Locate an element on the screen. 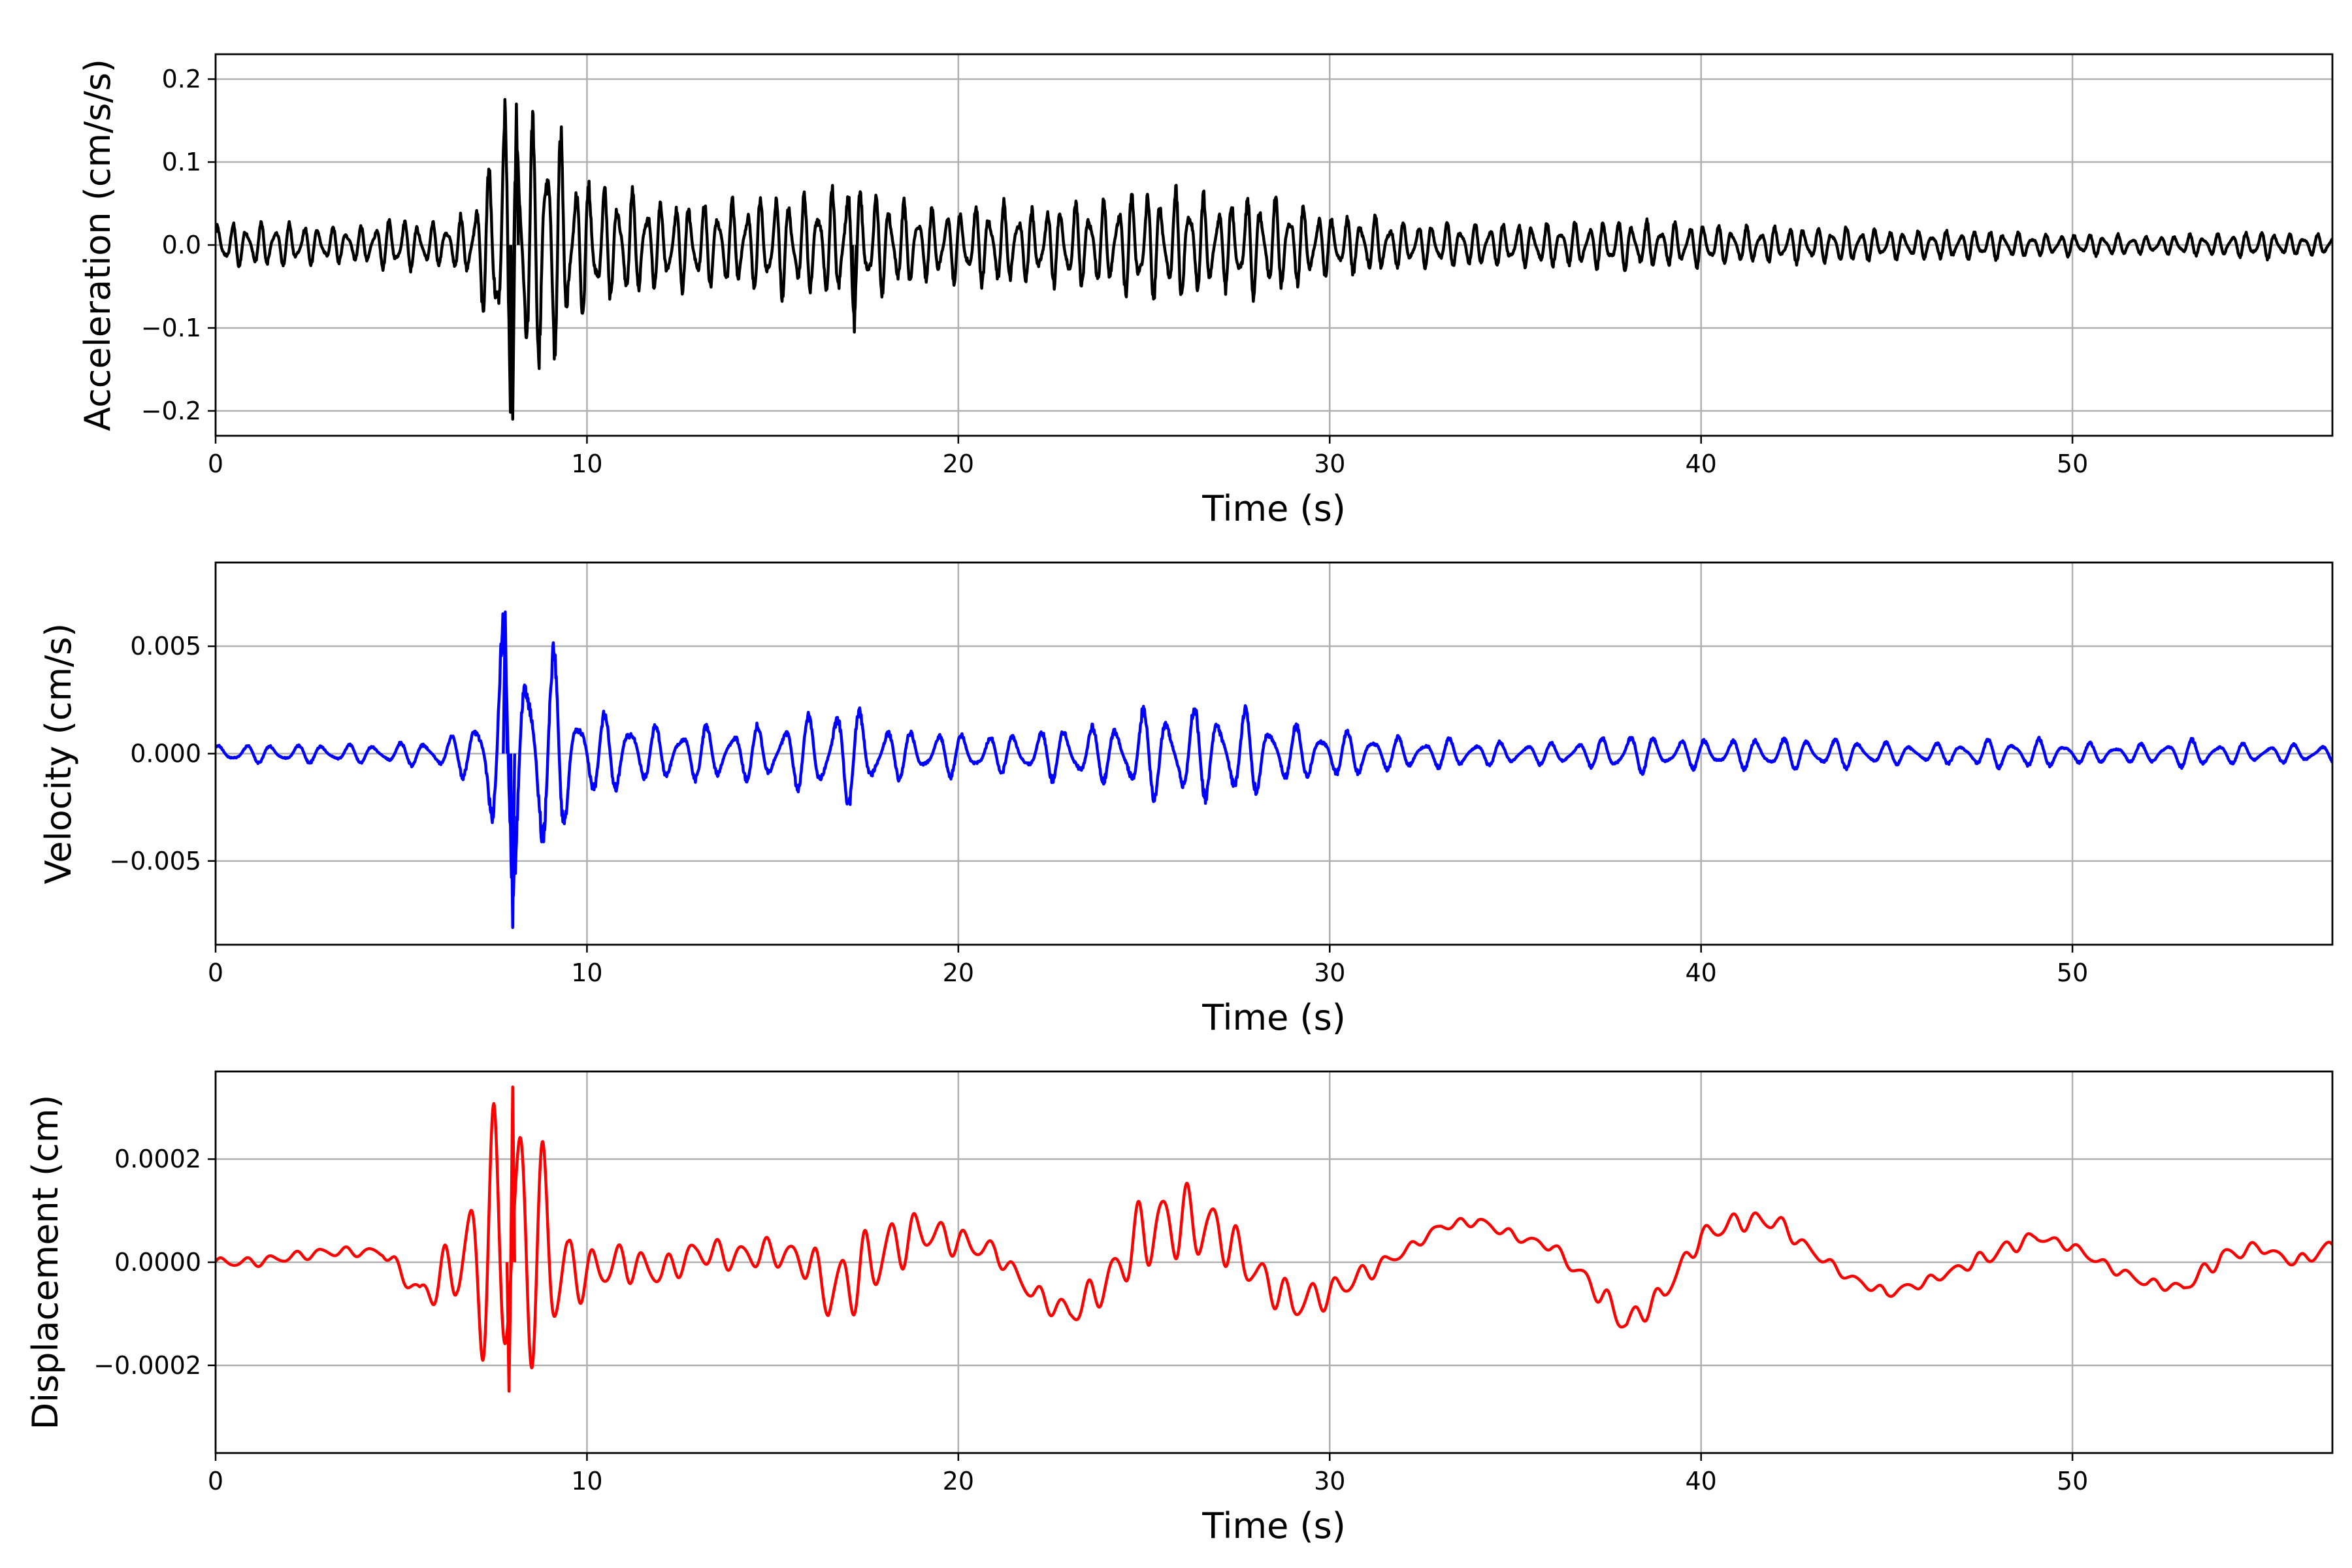  velocity-xtick-label: 30 is located at coordinates (1329, 972).